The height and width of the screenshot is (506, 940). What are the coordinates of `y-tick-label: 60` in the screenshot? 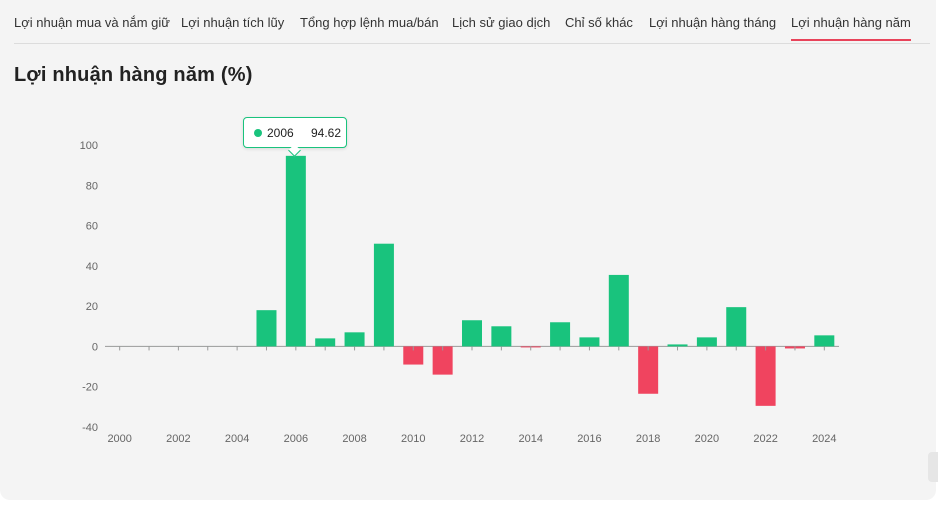 It's located at (92, 227).